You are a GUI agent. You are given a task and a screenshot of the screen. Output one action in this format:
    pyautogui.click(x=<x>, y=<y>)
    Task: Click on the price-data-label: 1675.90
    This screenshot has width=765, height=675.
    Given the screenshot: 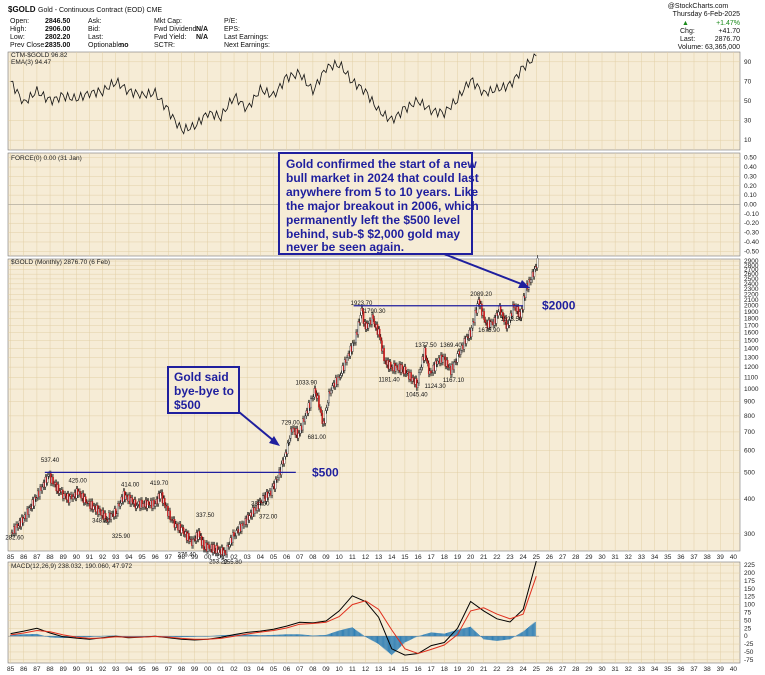 What is the action you would take?
    pyautogui.click(x=489, y=331)
    